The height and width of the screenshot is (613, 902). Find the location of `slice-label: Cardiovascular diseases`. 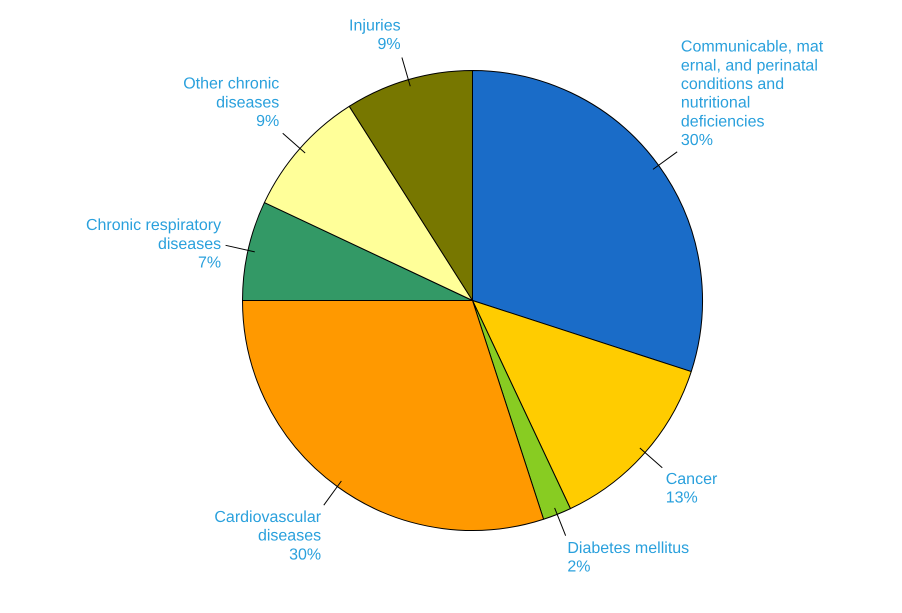

slice-label: Cardiovascular diseases is located at coordinates (268, 526).